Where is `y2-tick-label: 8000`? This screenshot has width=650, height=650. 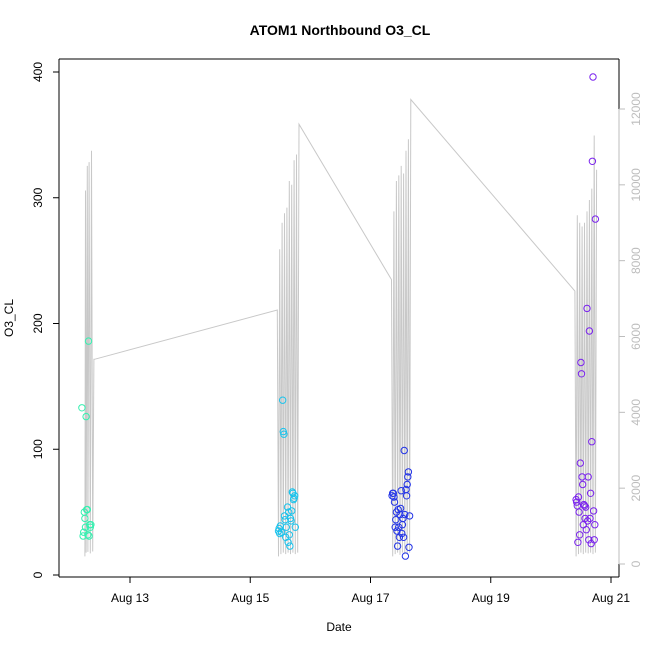 y2-tick-label: 8000 is located at coordinates (636, 260).